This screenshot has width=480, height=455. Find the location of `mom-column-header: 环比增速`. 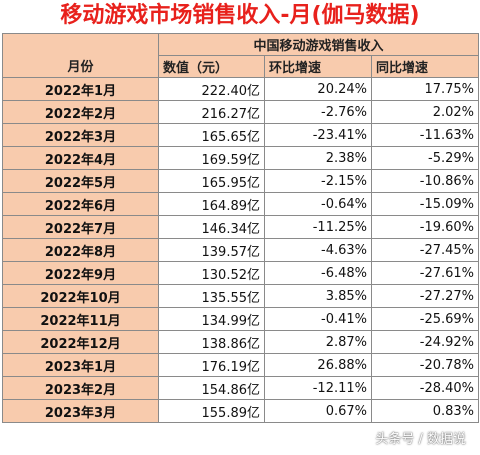

mom-column-header: 环比增速 is located at coordinates (318, 66).